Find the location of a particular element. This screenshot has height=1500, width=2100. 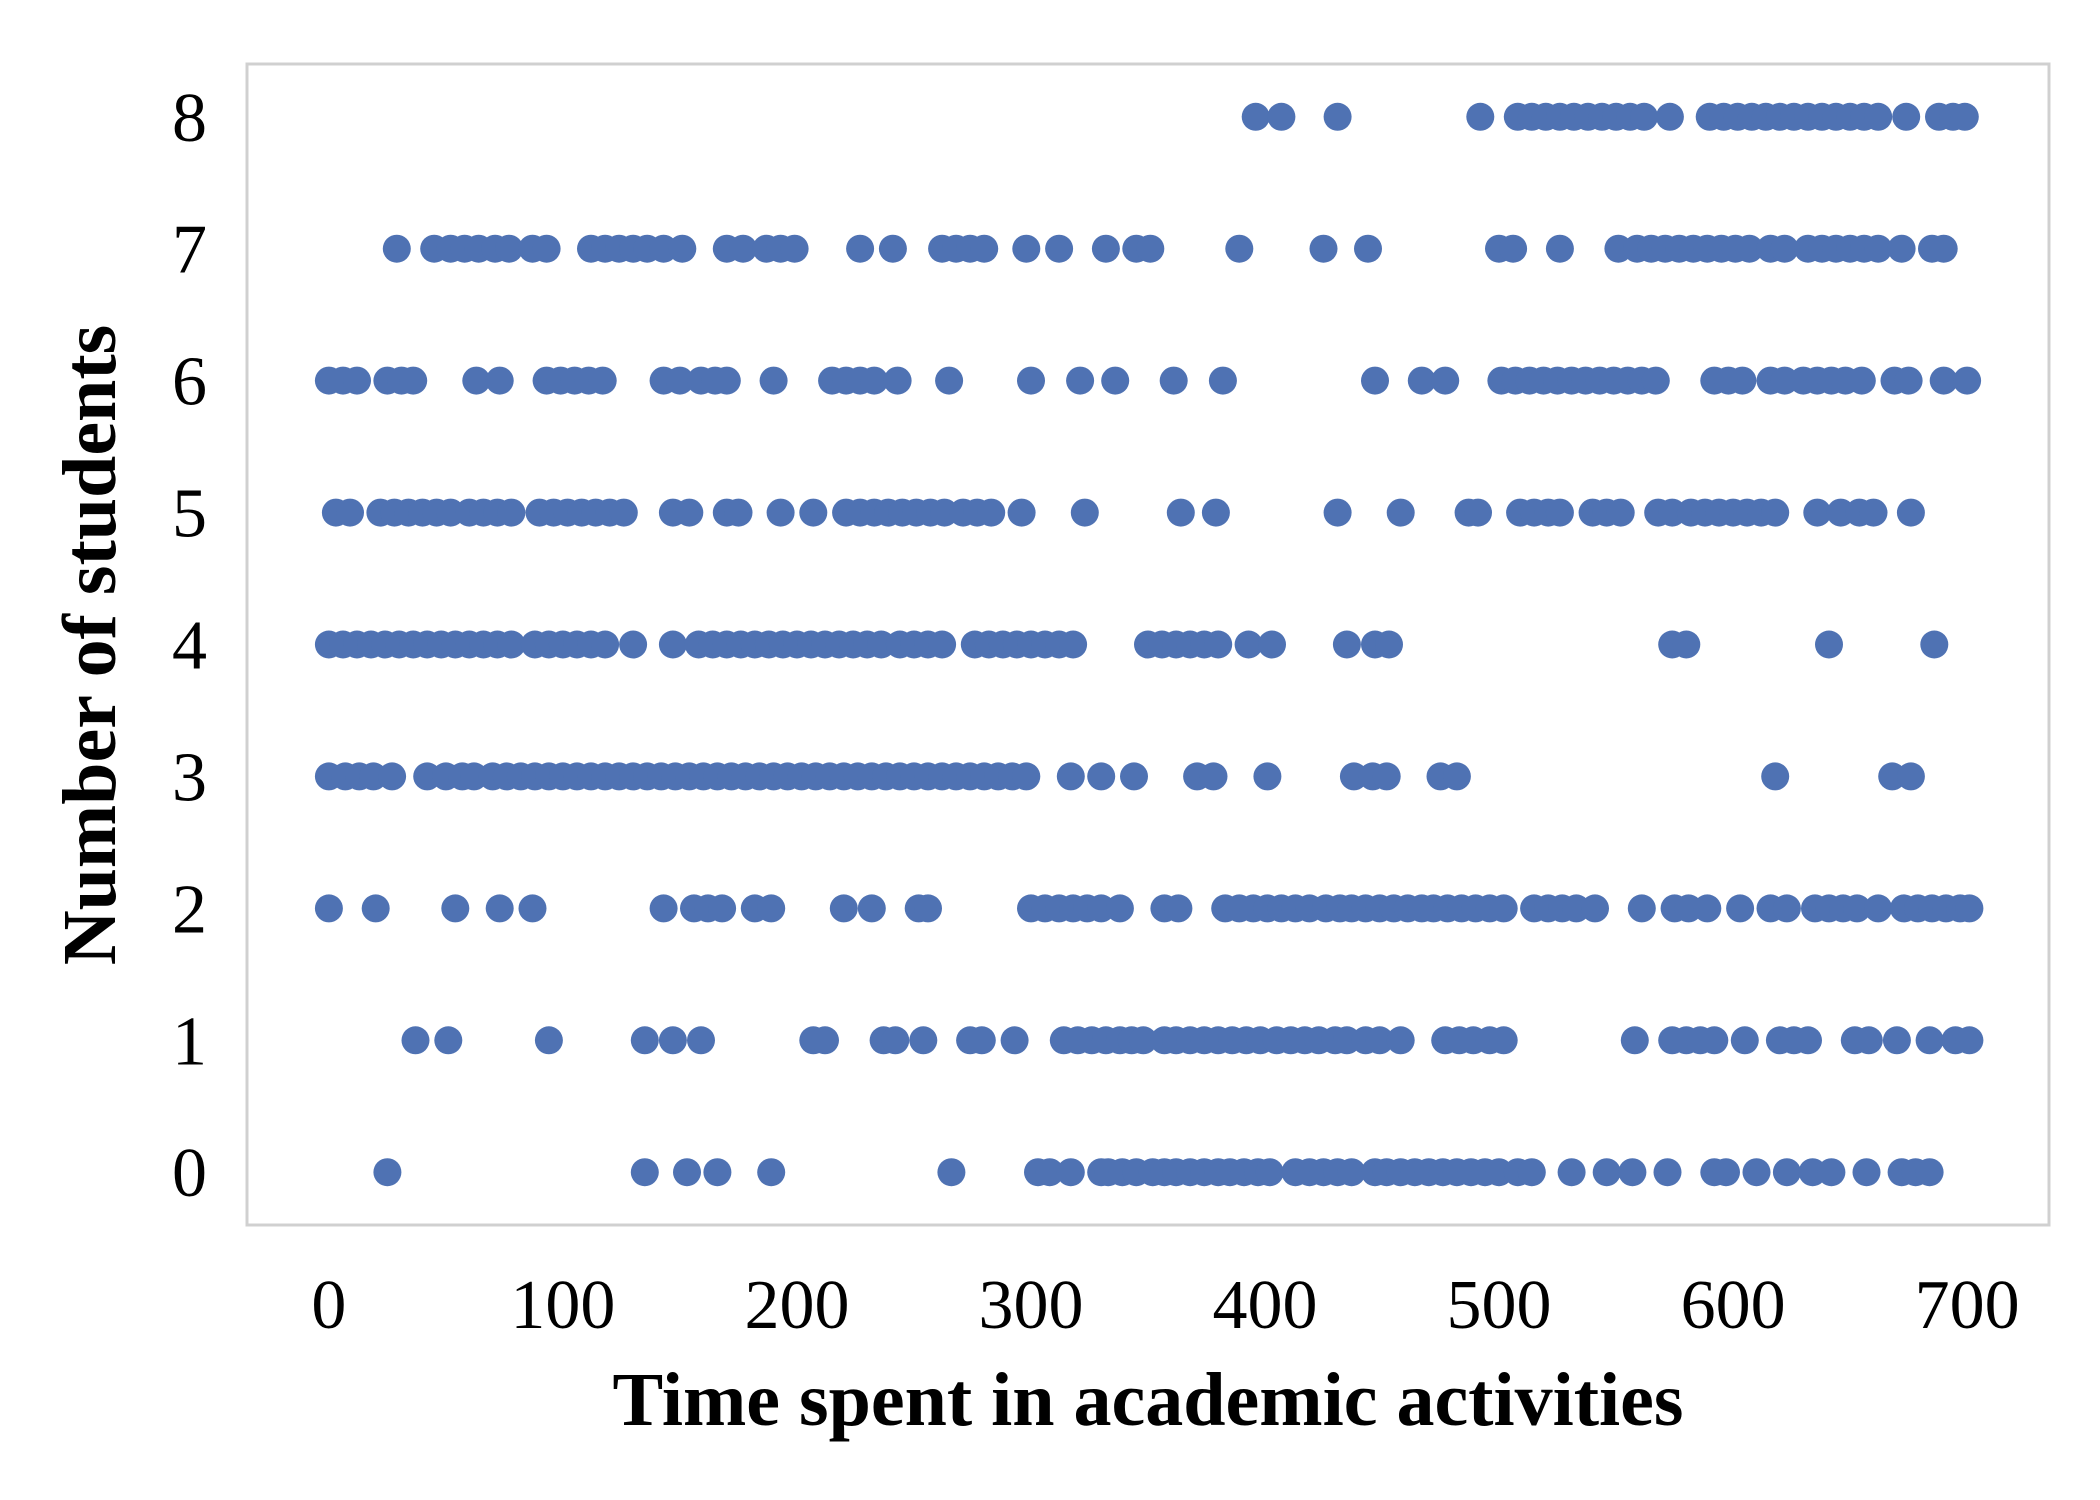

y-tick-label: 1 is located at coordinates (189, 1041).